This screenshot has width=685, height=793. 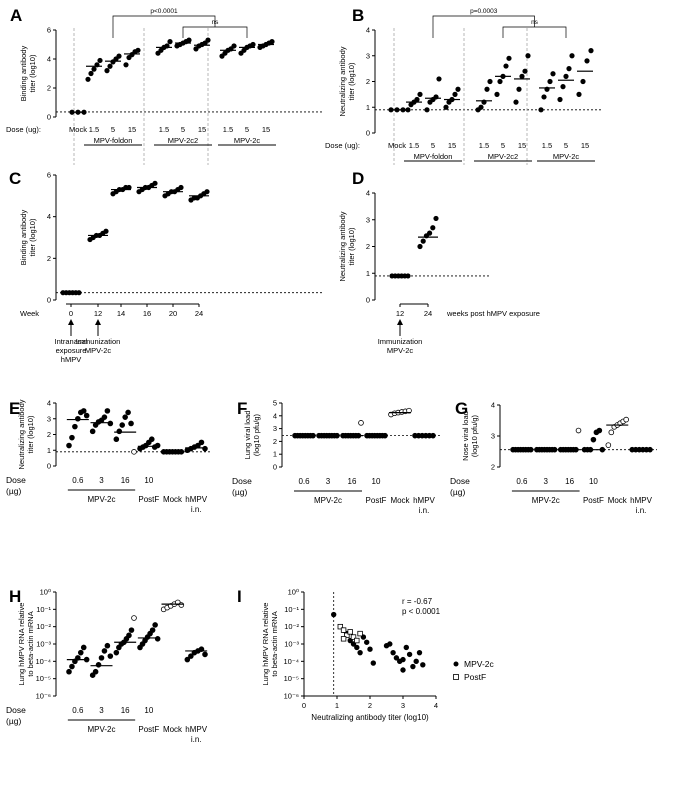 I want to click on x-tick-label: 1, so click(x=337, y=705).